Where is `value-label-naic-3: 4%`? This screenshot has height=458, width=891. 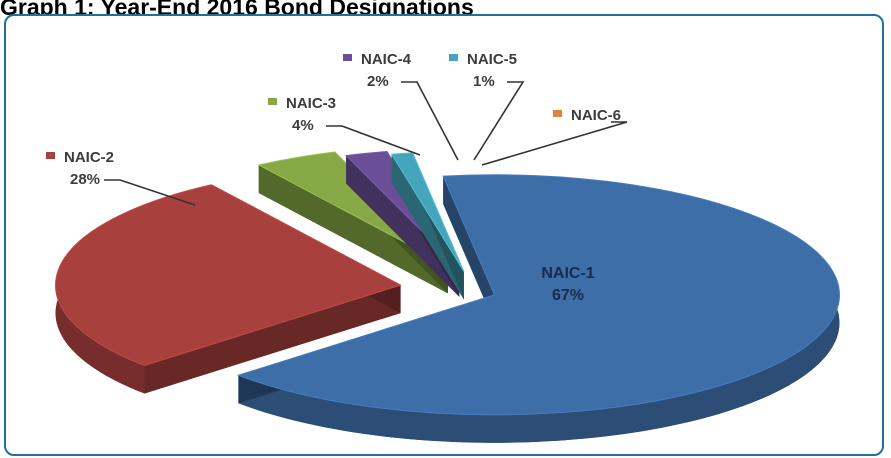 value-label-naic-3: 4% is located at coordinates (303, 125).